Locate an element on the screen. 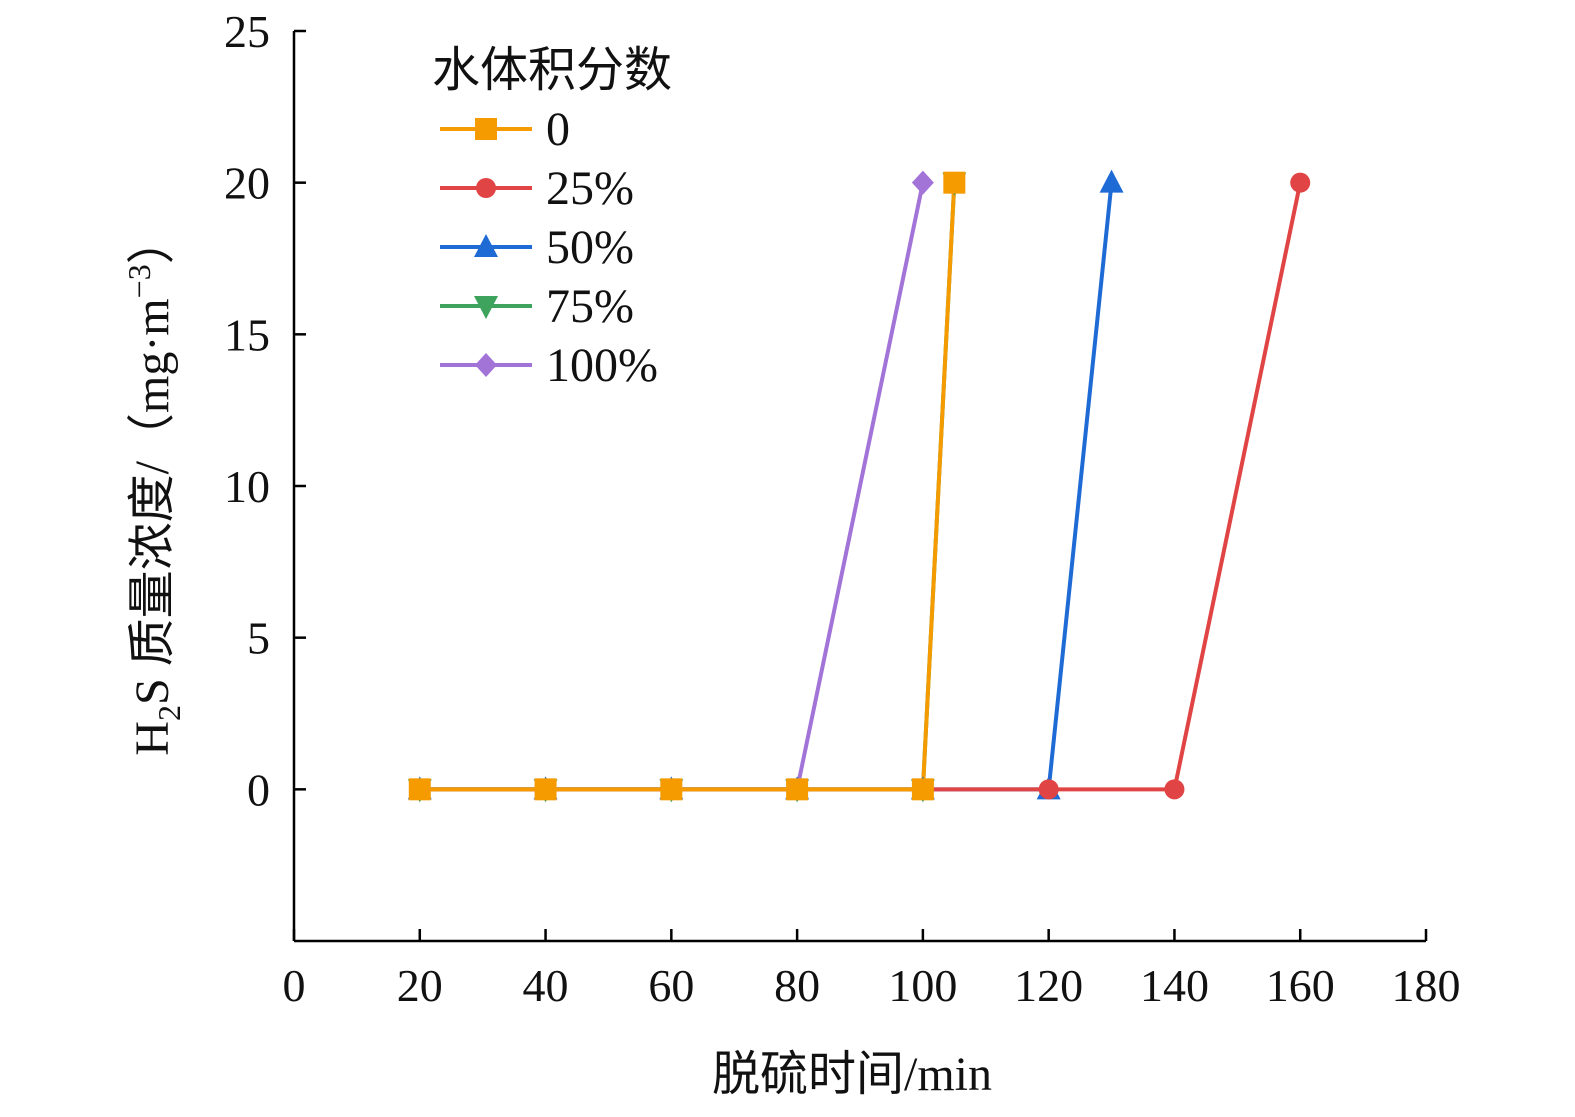 This screenshot has width=1575, height=1117. x-tick-label: 160 is located at coordinates (1300, 985).